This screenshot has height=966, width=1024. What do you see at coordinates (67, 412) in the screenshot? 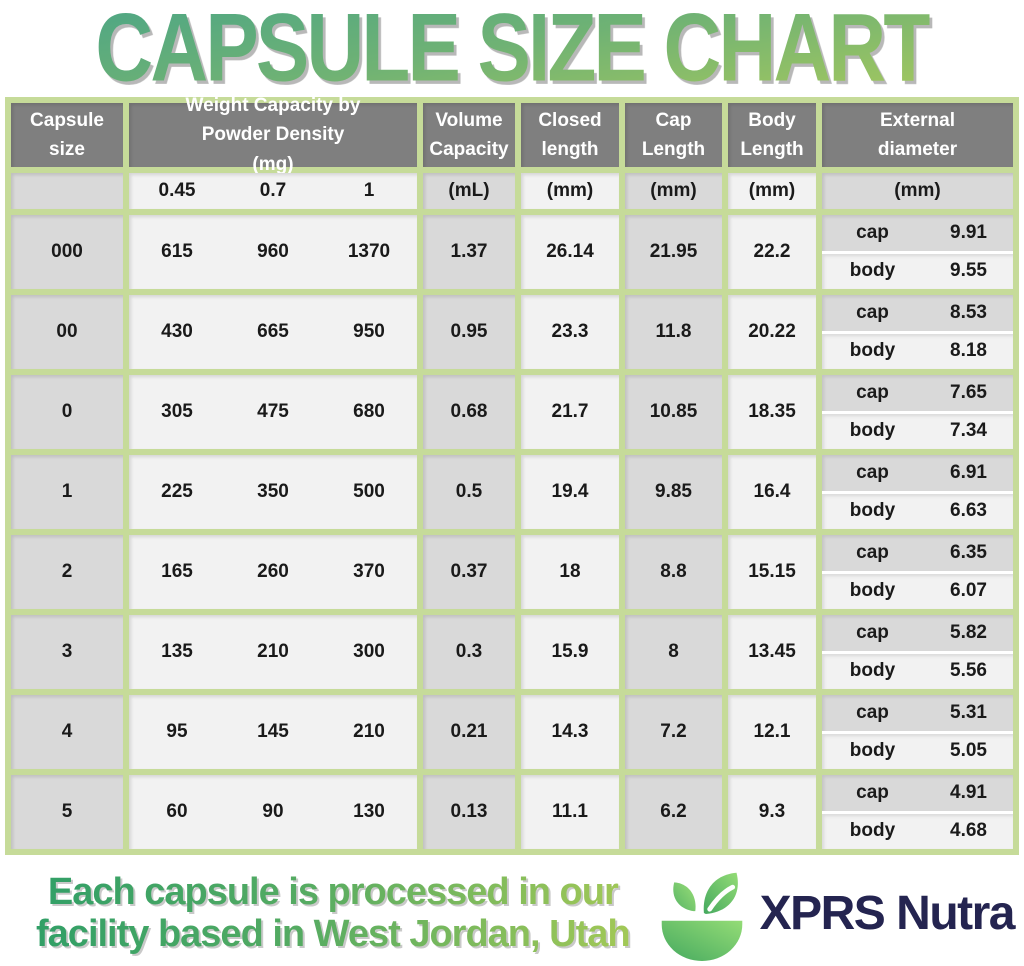
I see `capsule-size-cell: 0` at bounding box center [67, 412].